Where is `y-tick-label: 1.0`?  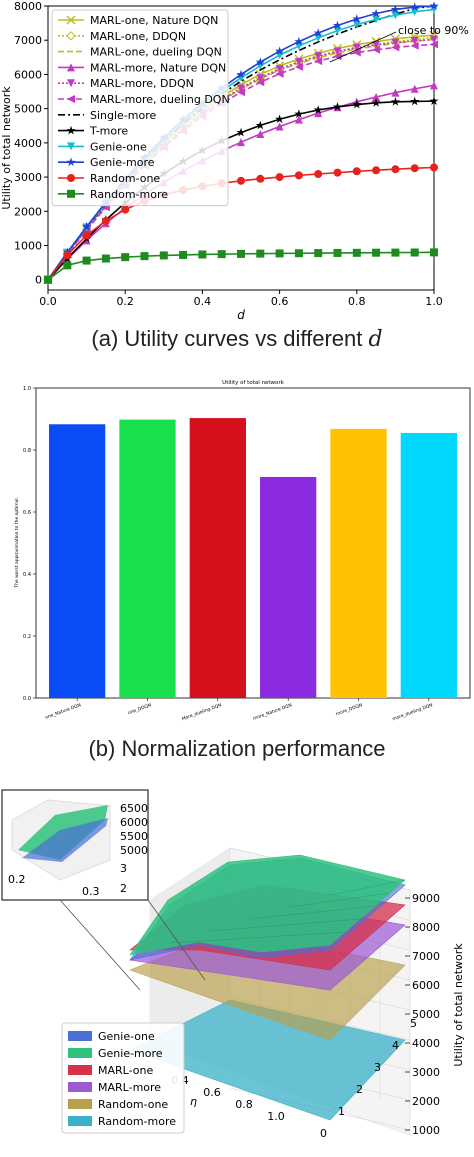
y-tick-label: 1.0 is located at coordinates (27, 389).